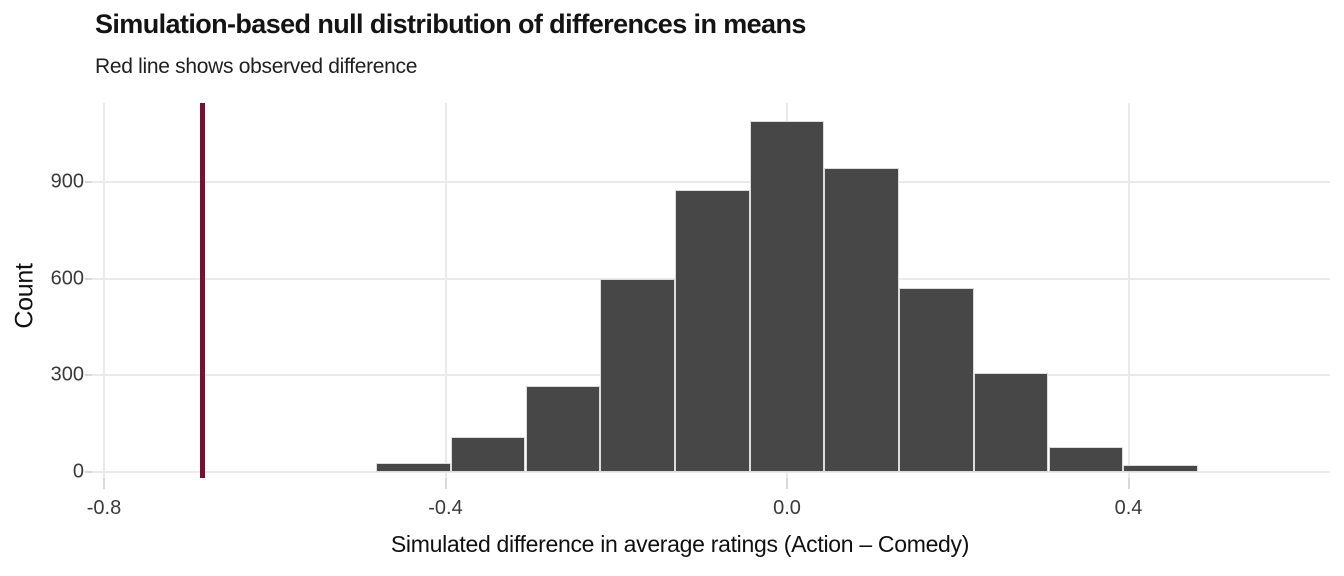  What do you see at coordinates (67, 181) in the screenshot?
I see `y-tick-label: 900` at bounding box center [67, 181].